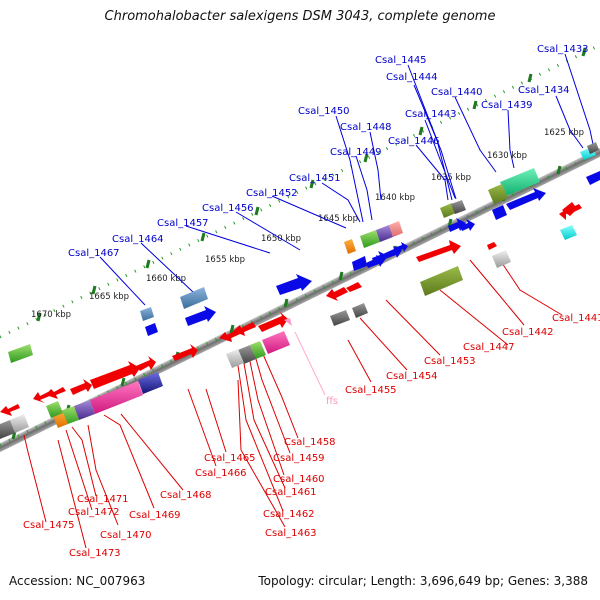 The width and height of the screenshot is (600, 600). What do you see at coordinates (544, 90) in the screenshot?
I see `gene-label-forward: Csal_1434` at bounding box center [544, 90].